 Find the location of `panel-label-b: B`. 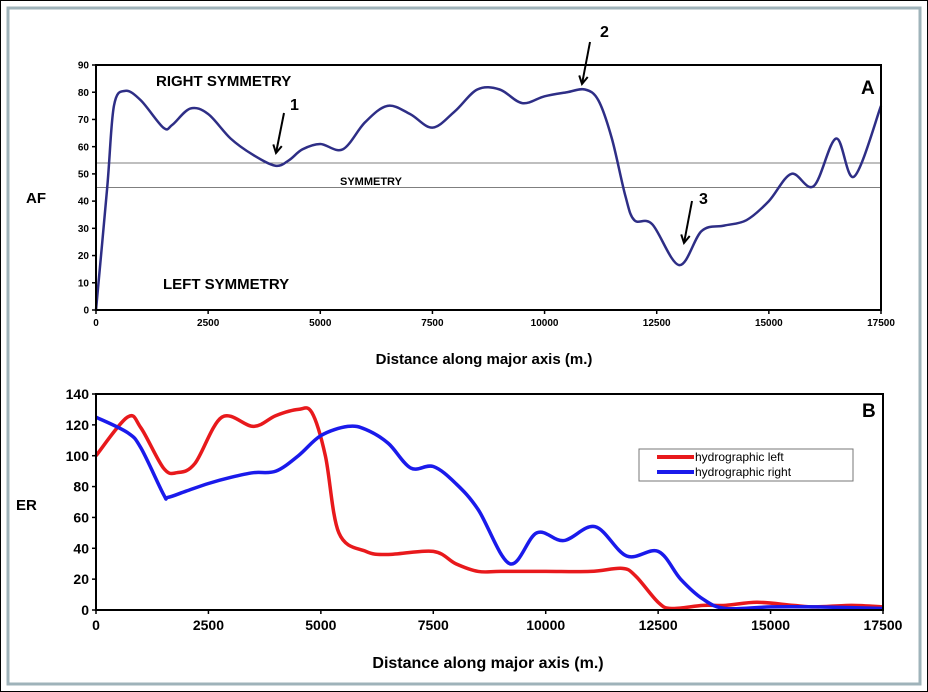

panel-label-b: B is located at coordinates (869, 411).